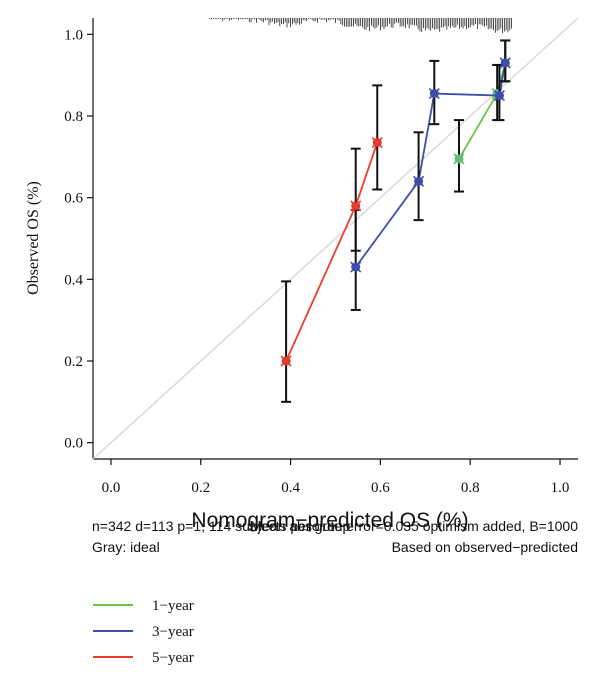 The height and width of the screenshot is (690, 600). I want to click on y-axis-title: Observed OS (%), so click(33, 238).